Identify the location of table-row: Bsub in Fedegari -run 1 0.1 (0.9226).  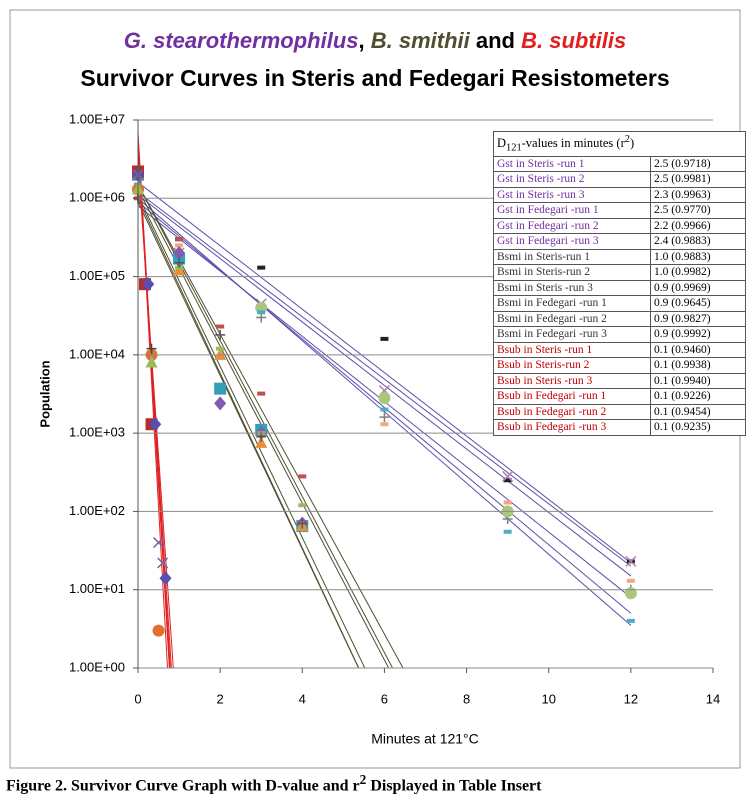
(619, 396).